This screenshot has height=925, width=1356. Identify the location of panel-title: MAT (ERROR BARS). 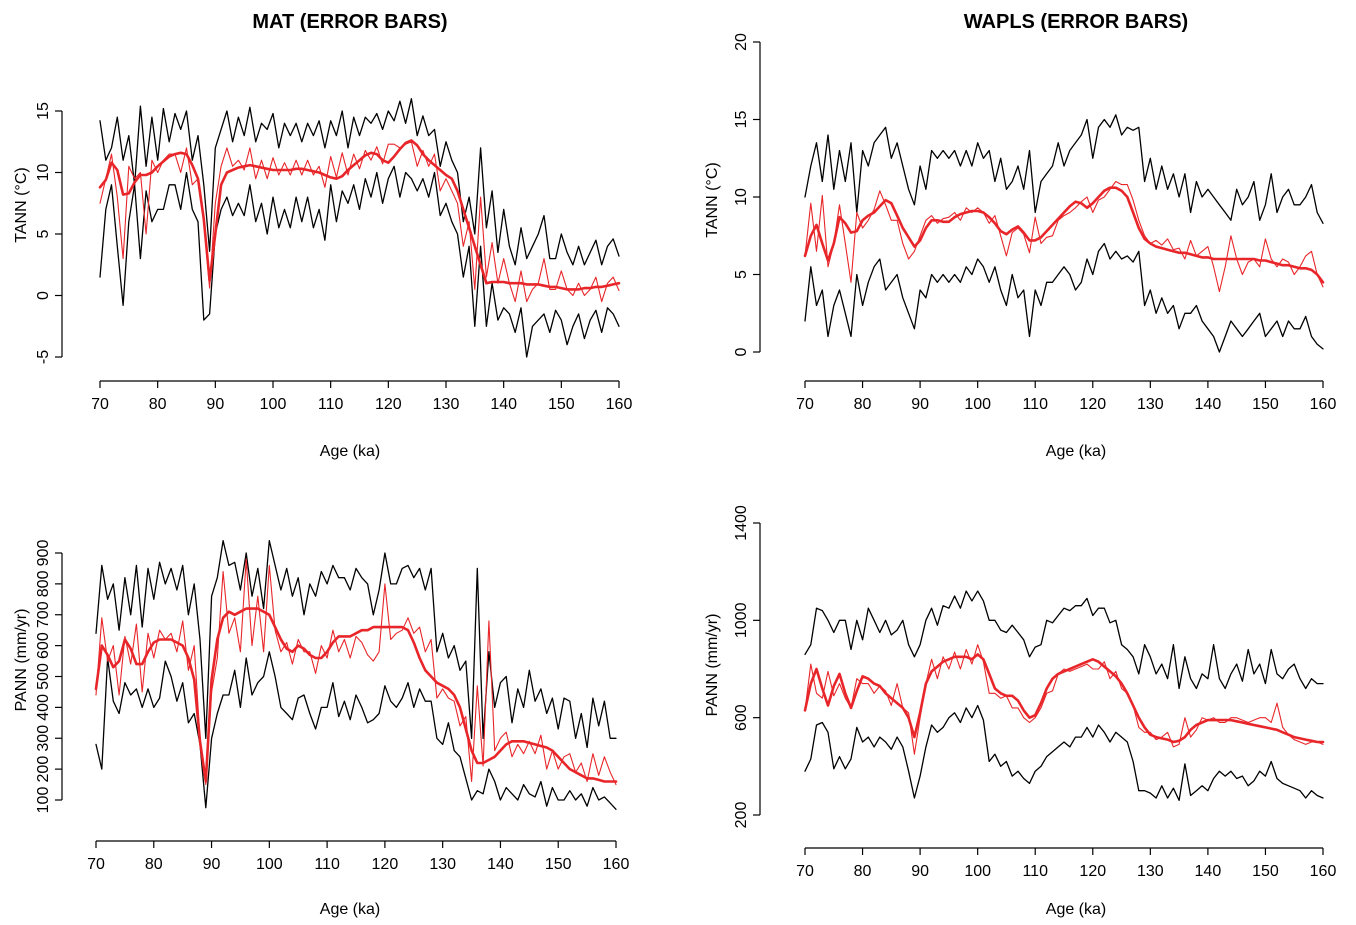
(349, 22).